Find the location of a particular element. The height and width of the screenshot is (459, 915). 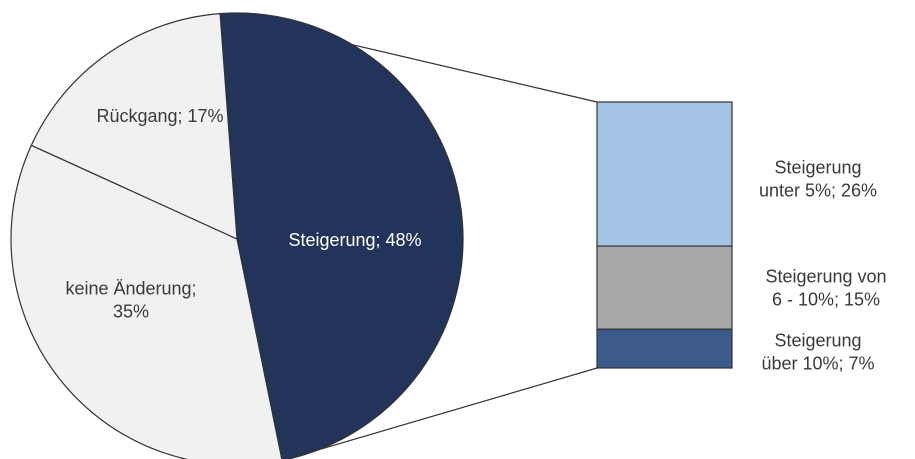

bar-label-steigerung-von-6-10: Steigerung von 6 - 10%; 15% is located at coordinates (825, 288).